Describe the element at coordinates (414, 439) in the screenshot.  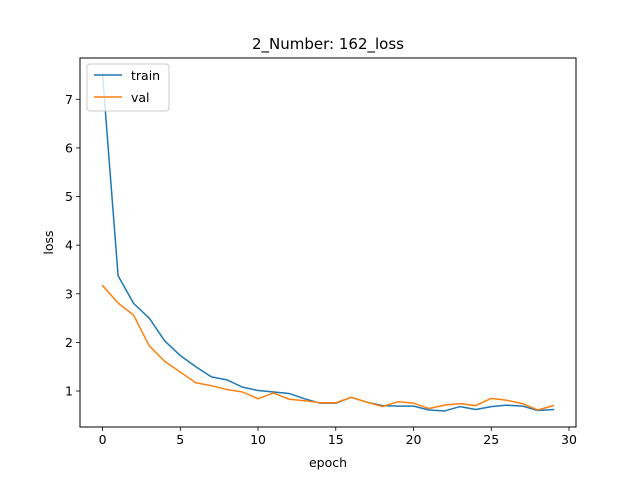
I see `x-tick-label: 20` at that location.